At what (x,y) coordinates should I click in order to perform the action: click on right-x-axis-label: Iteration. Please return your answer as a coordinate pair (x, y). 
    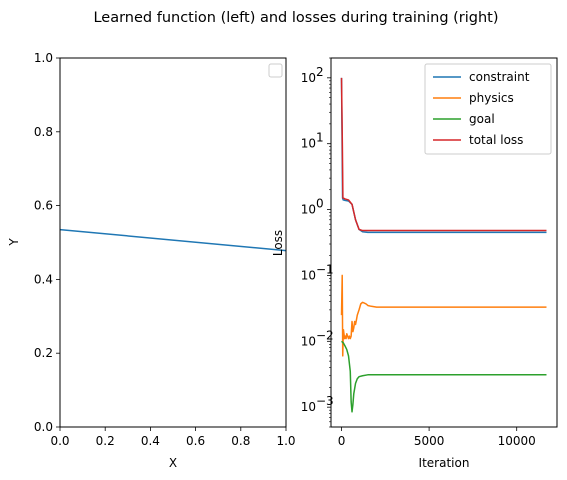
    Looking at the image, I should click on (444, 463).